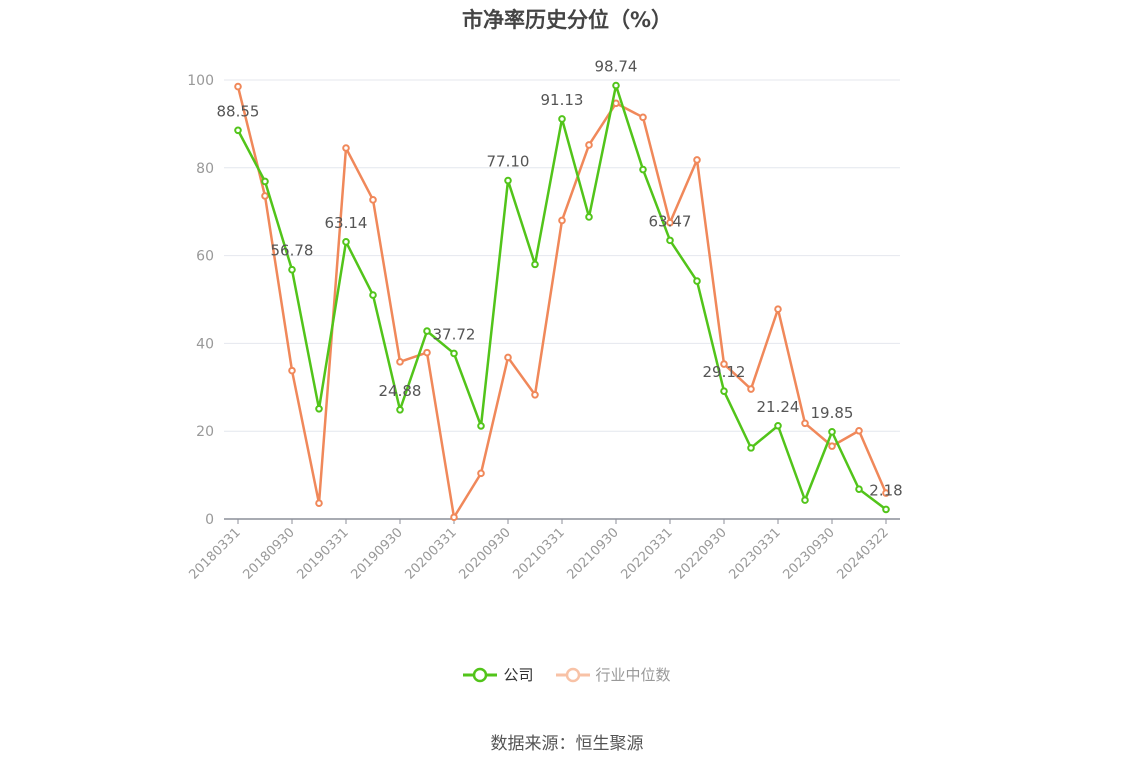 Image resolution: width=1134 pixels, height=766 pixels. What do you see at coordinates (430, 553) in the screenshot?
I see `x-tick-label: 20200331` at bounding box center [430, 553].